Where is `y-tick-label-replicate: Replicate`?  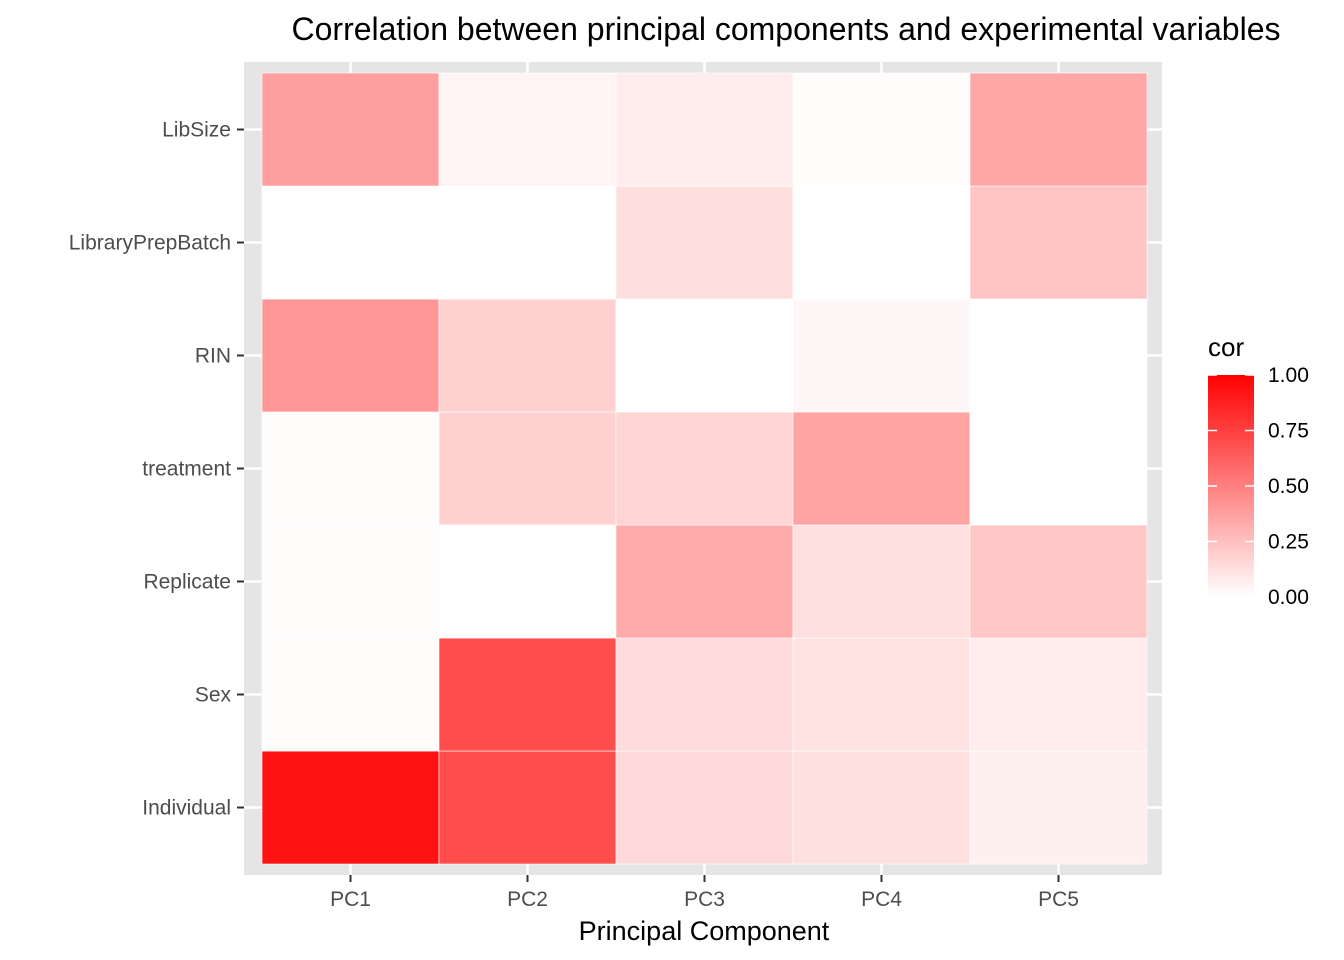 y-tick-label-replicate: Replicate is located at coordinates (187, 582).